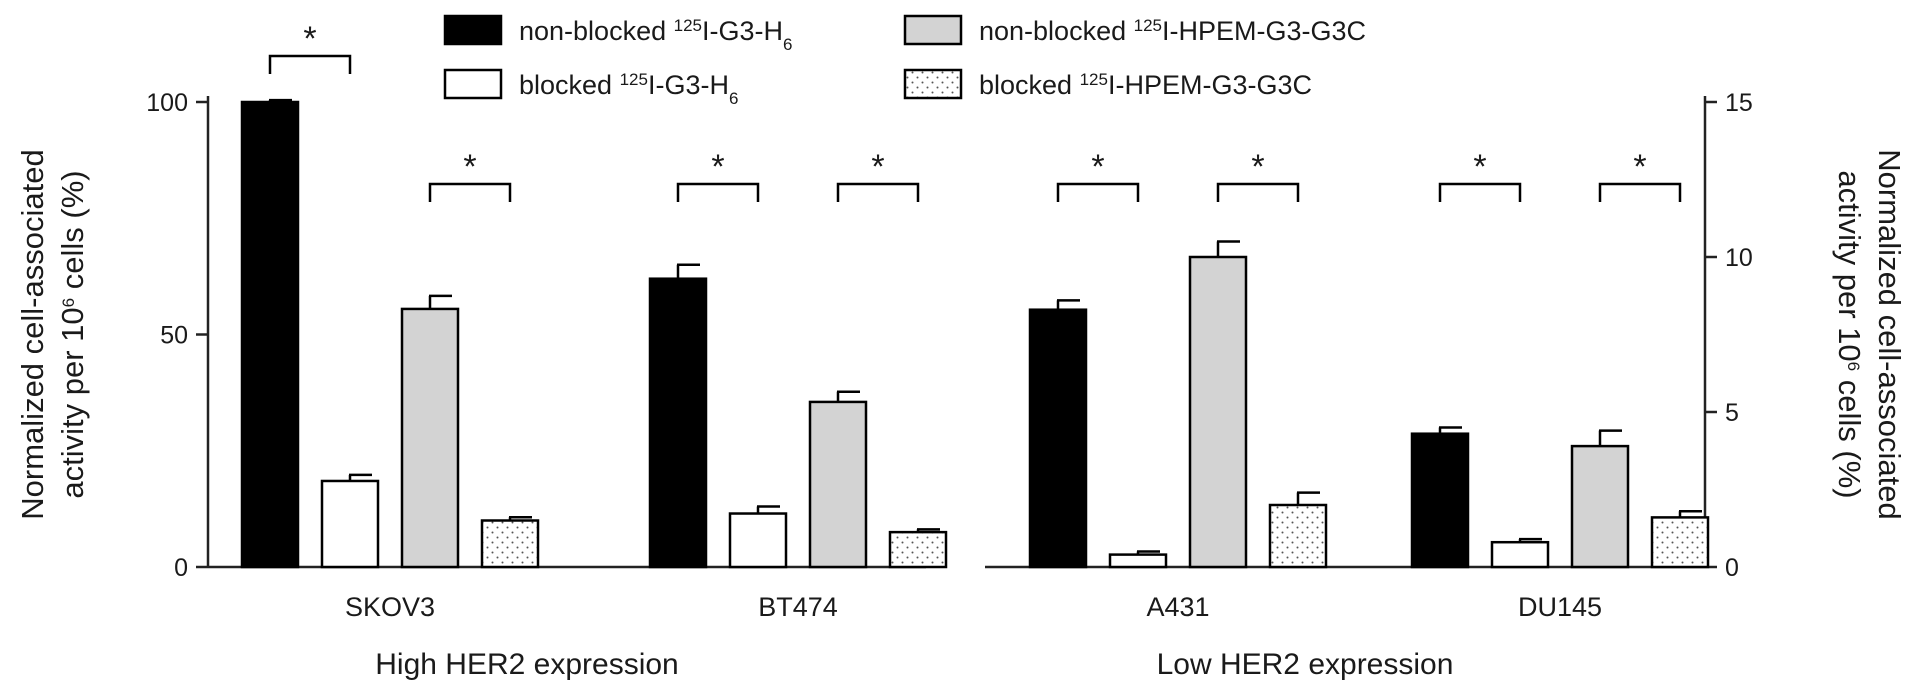 This screenshot has height=693, width=1913. Describe the element at coordinates (167, 103) in the screenshot. I see `left-y-tick-label: 100` at that location.